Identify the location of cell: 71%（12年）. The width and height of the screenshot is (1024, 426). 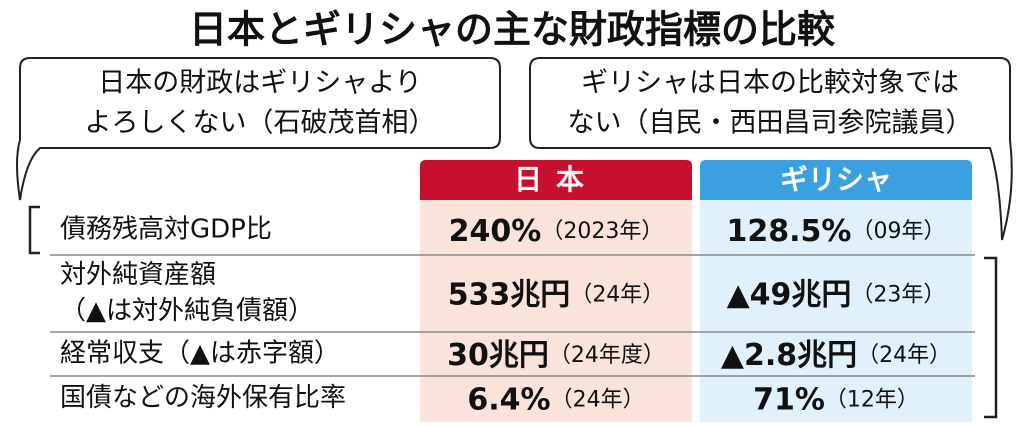
(836, 399).